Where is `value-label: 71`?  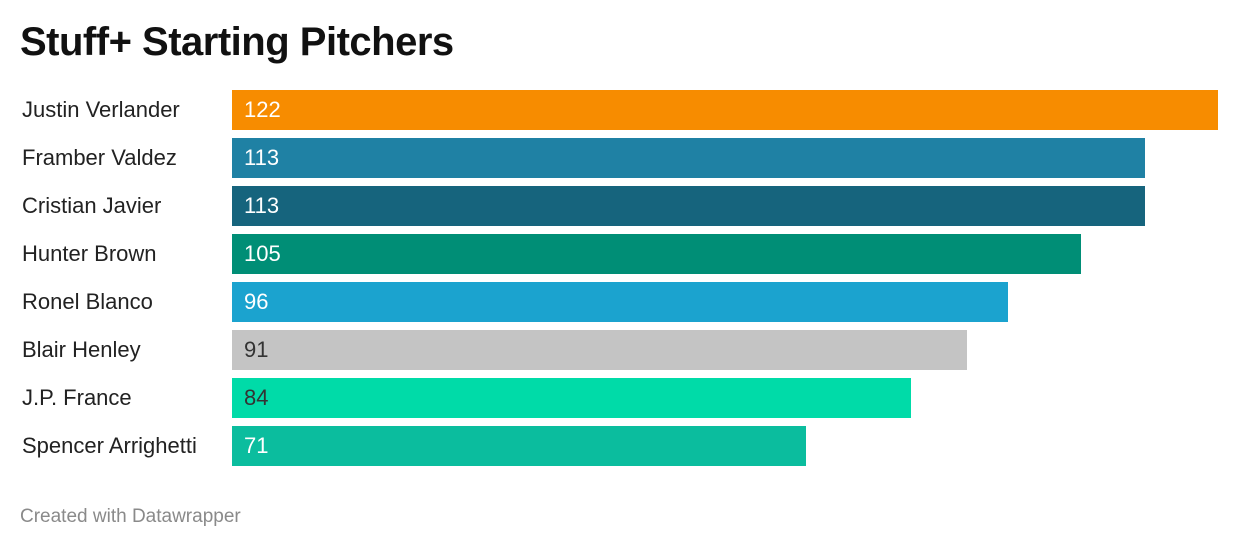 value-label: 71 is located at coordinates (256, 445).